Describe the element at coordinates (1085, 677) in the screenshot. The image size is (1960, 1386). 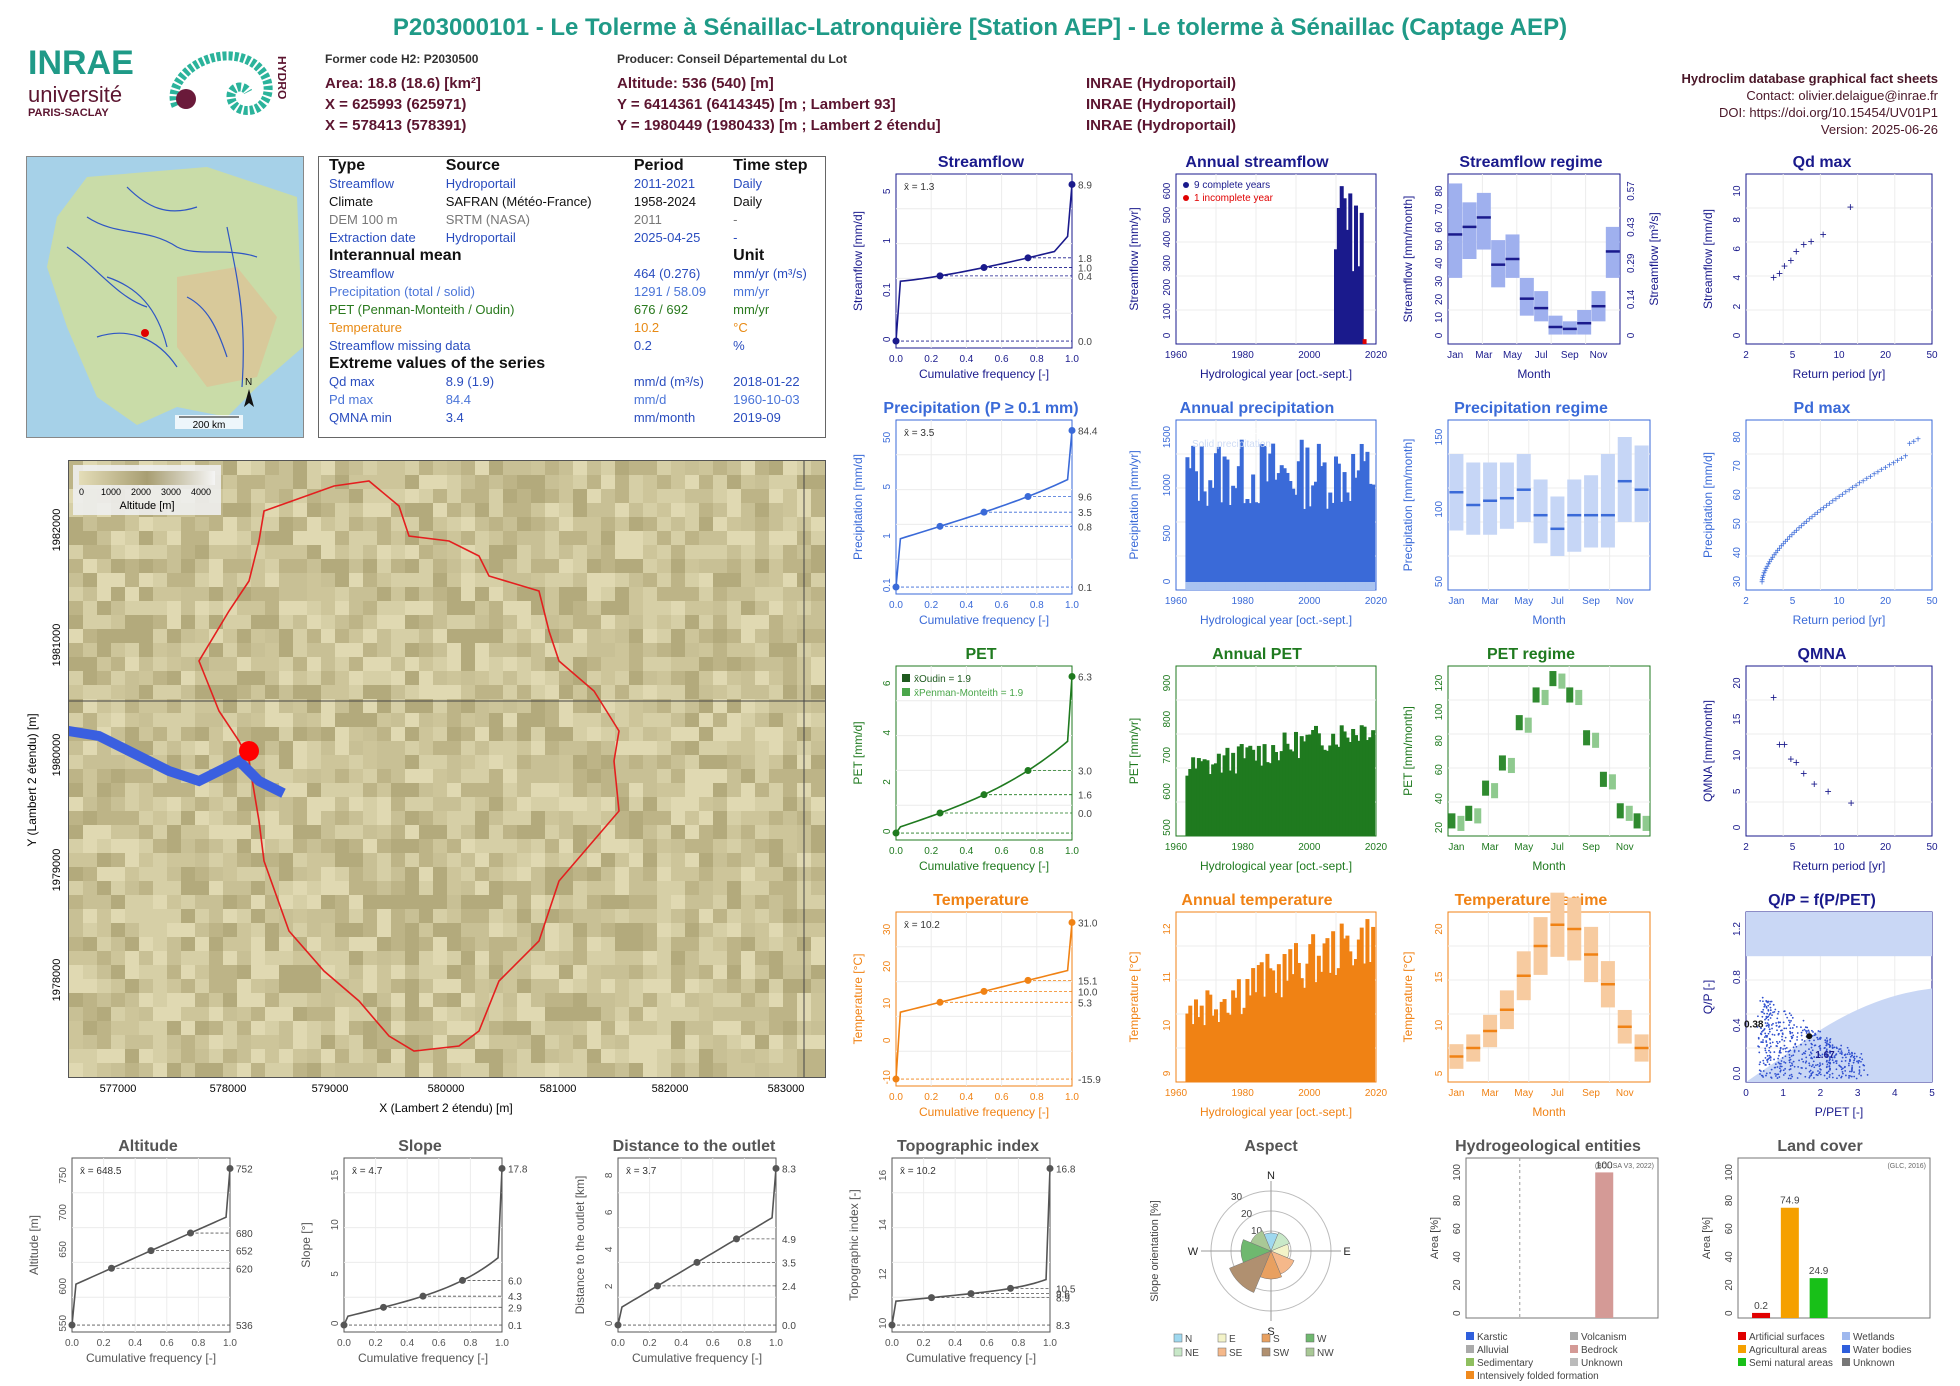
I see `quantile-value-label: 6.3` at that location.